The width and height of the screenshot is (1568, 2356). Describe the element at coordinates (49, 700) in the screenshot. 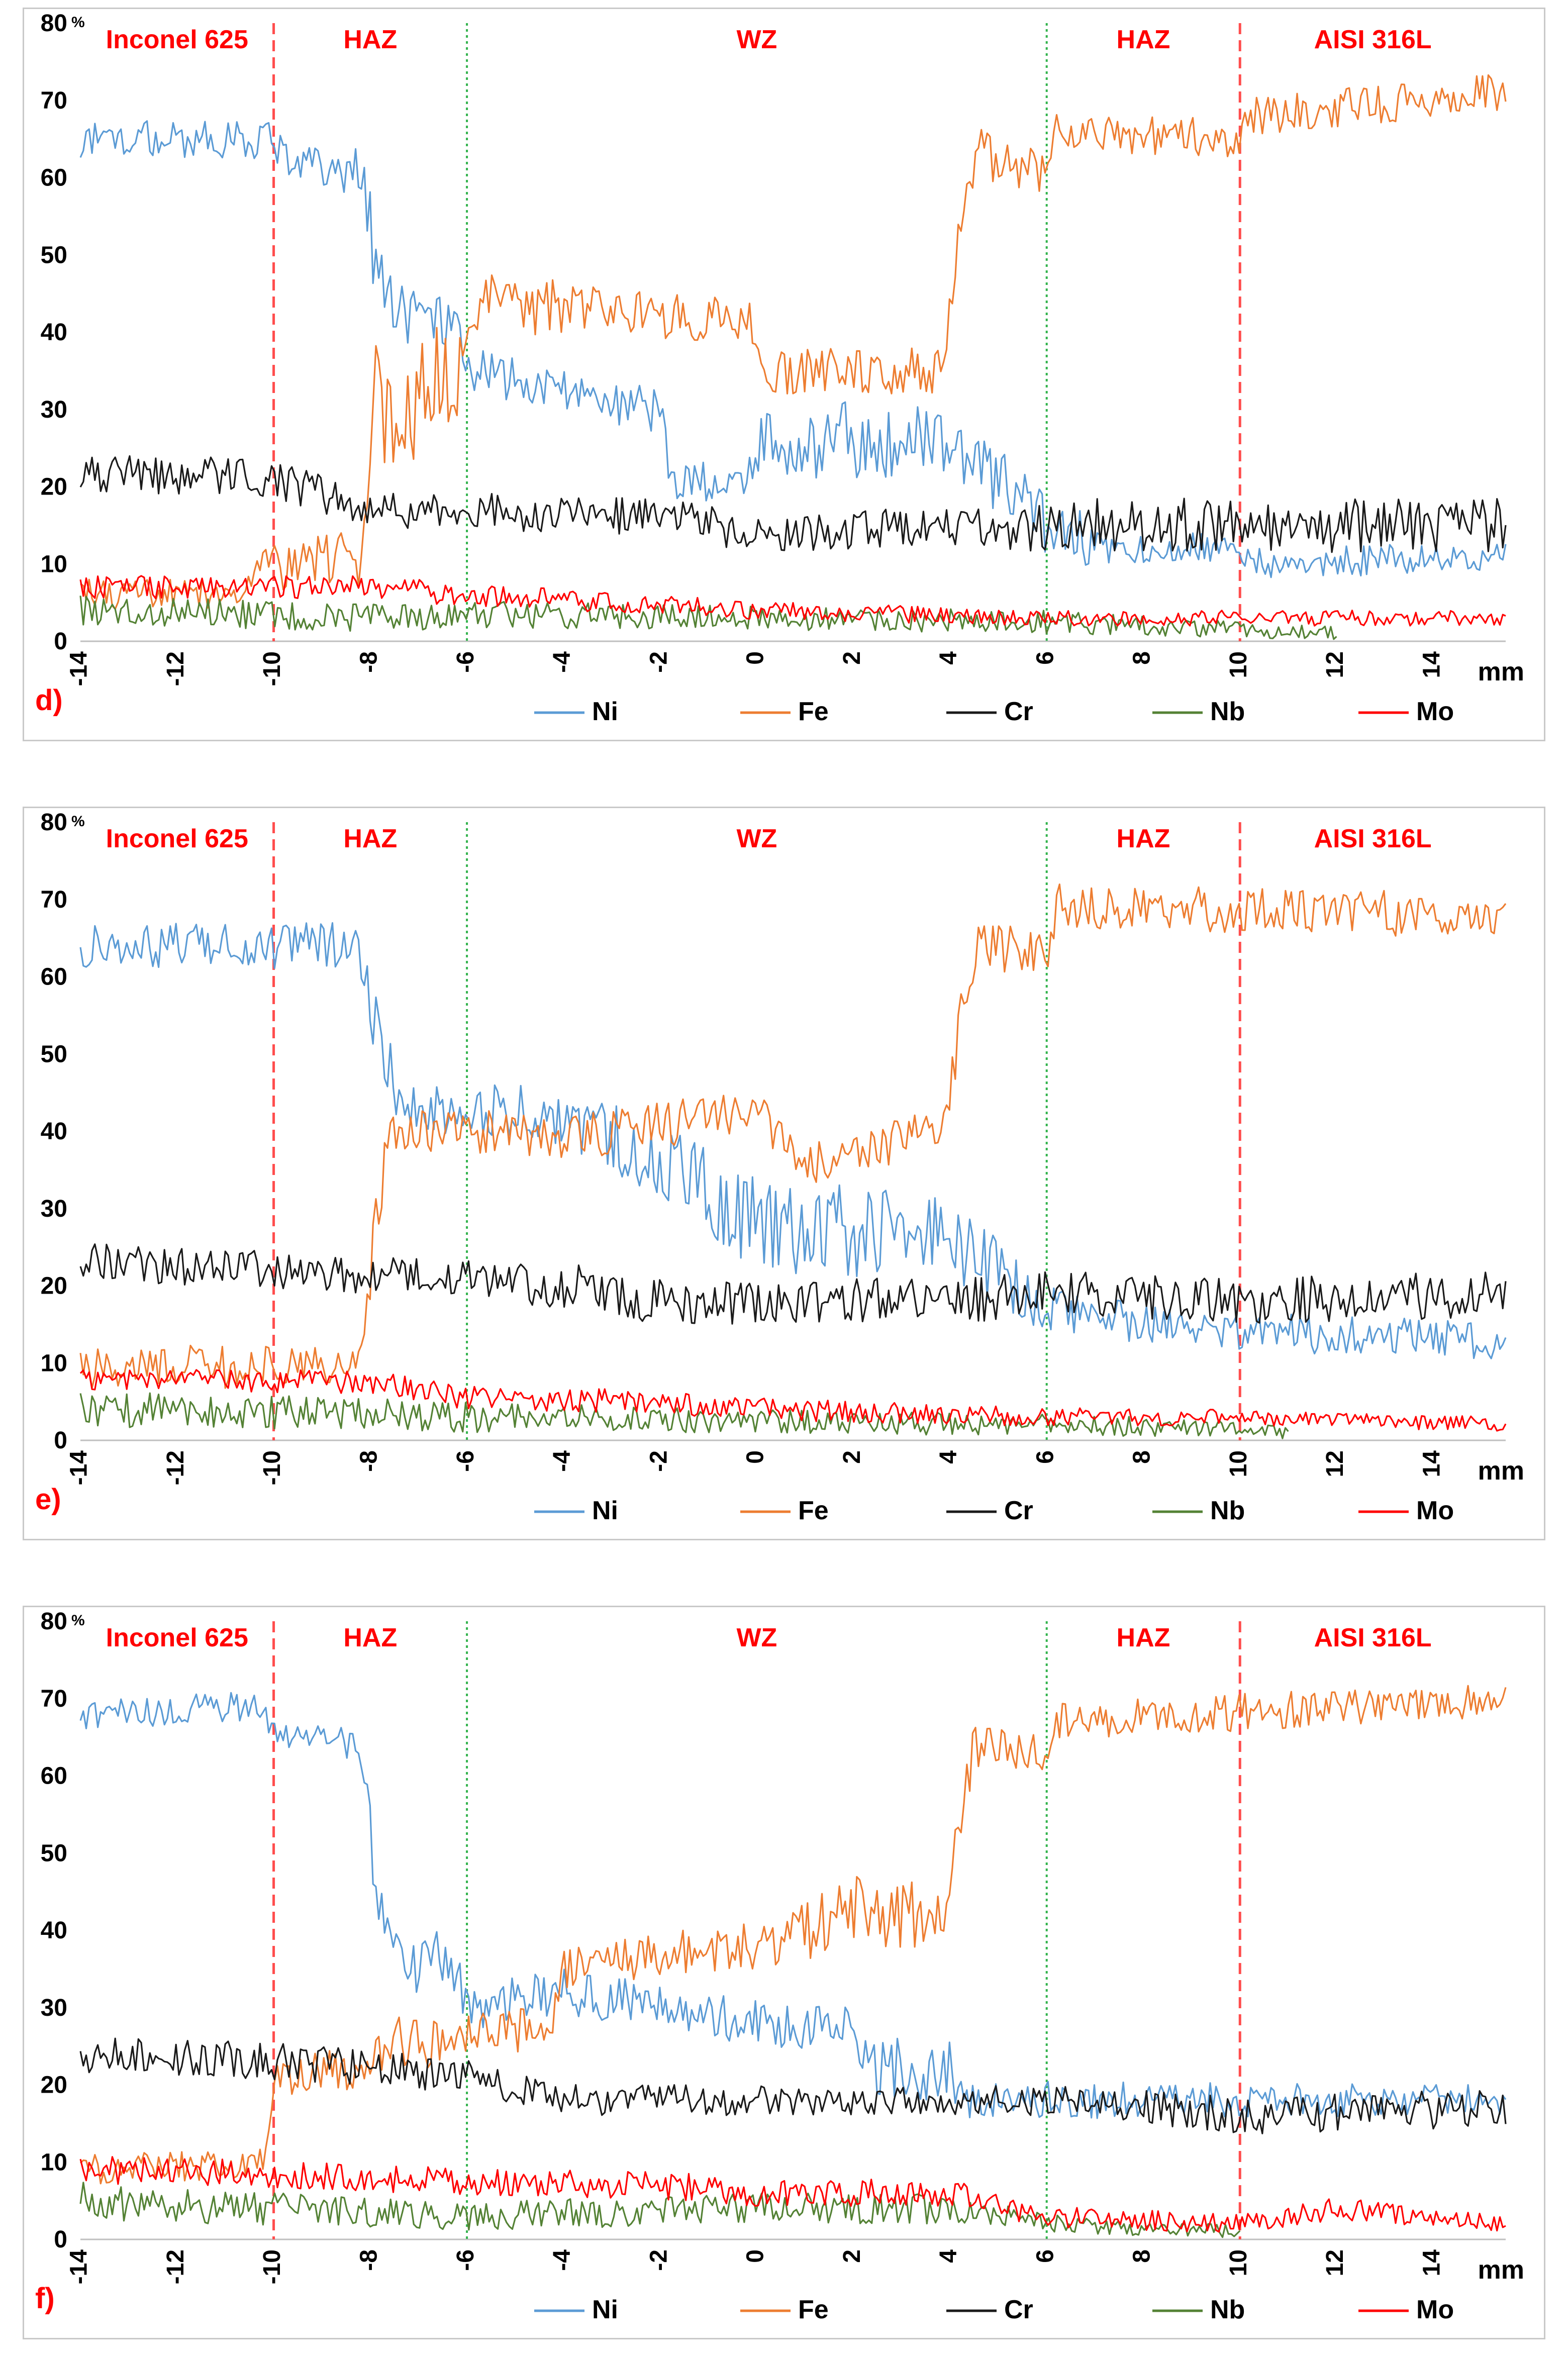

I see `panel-label: d)` at that location.